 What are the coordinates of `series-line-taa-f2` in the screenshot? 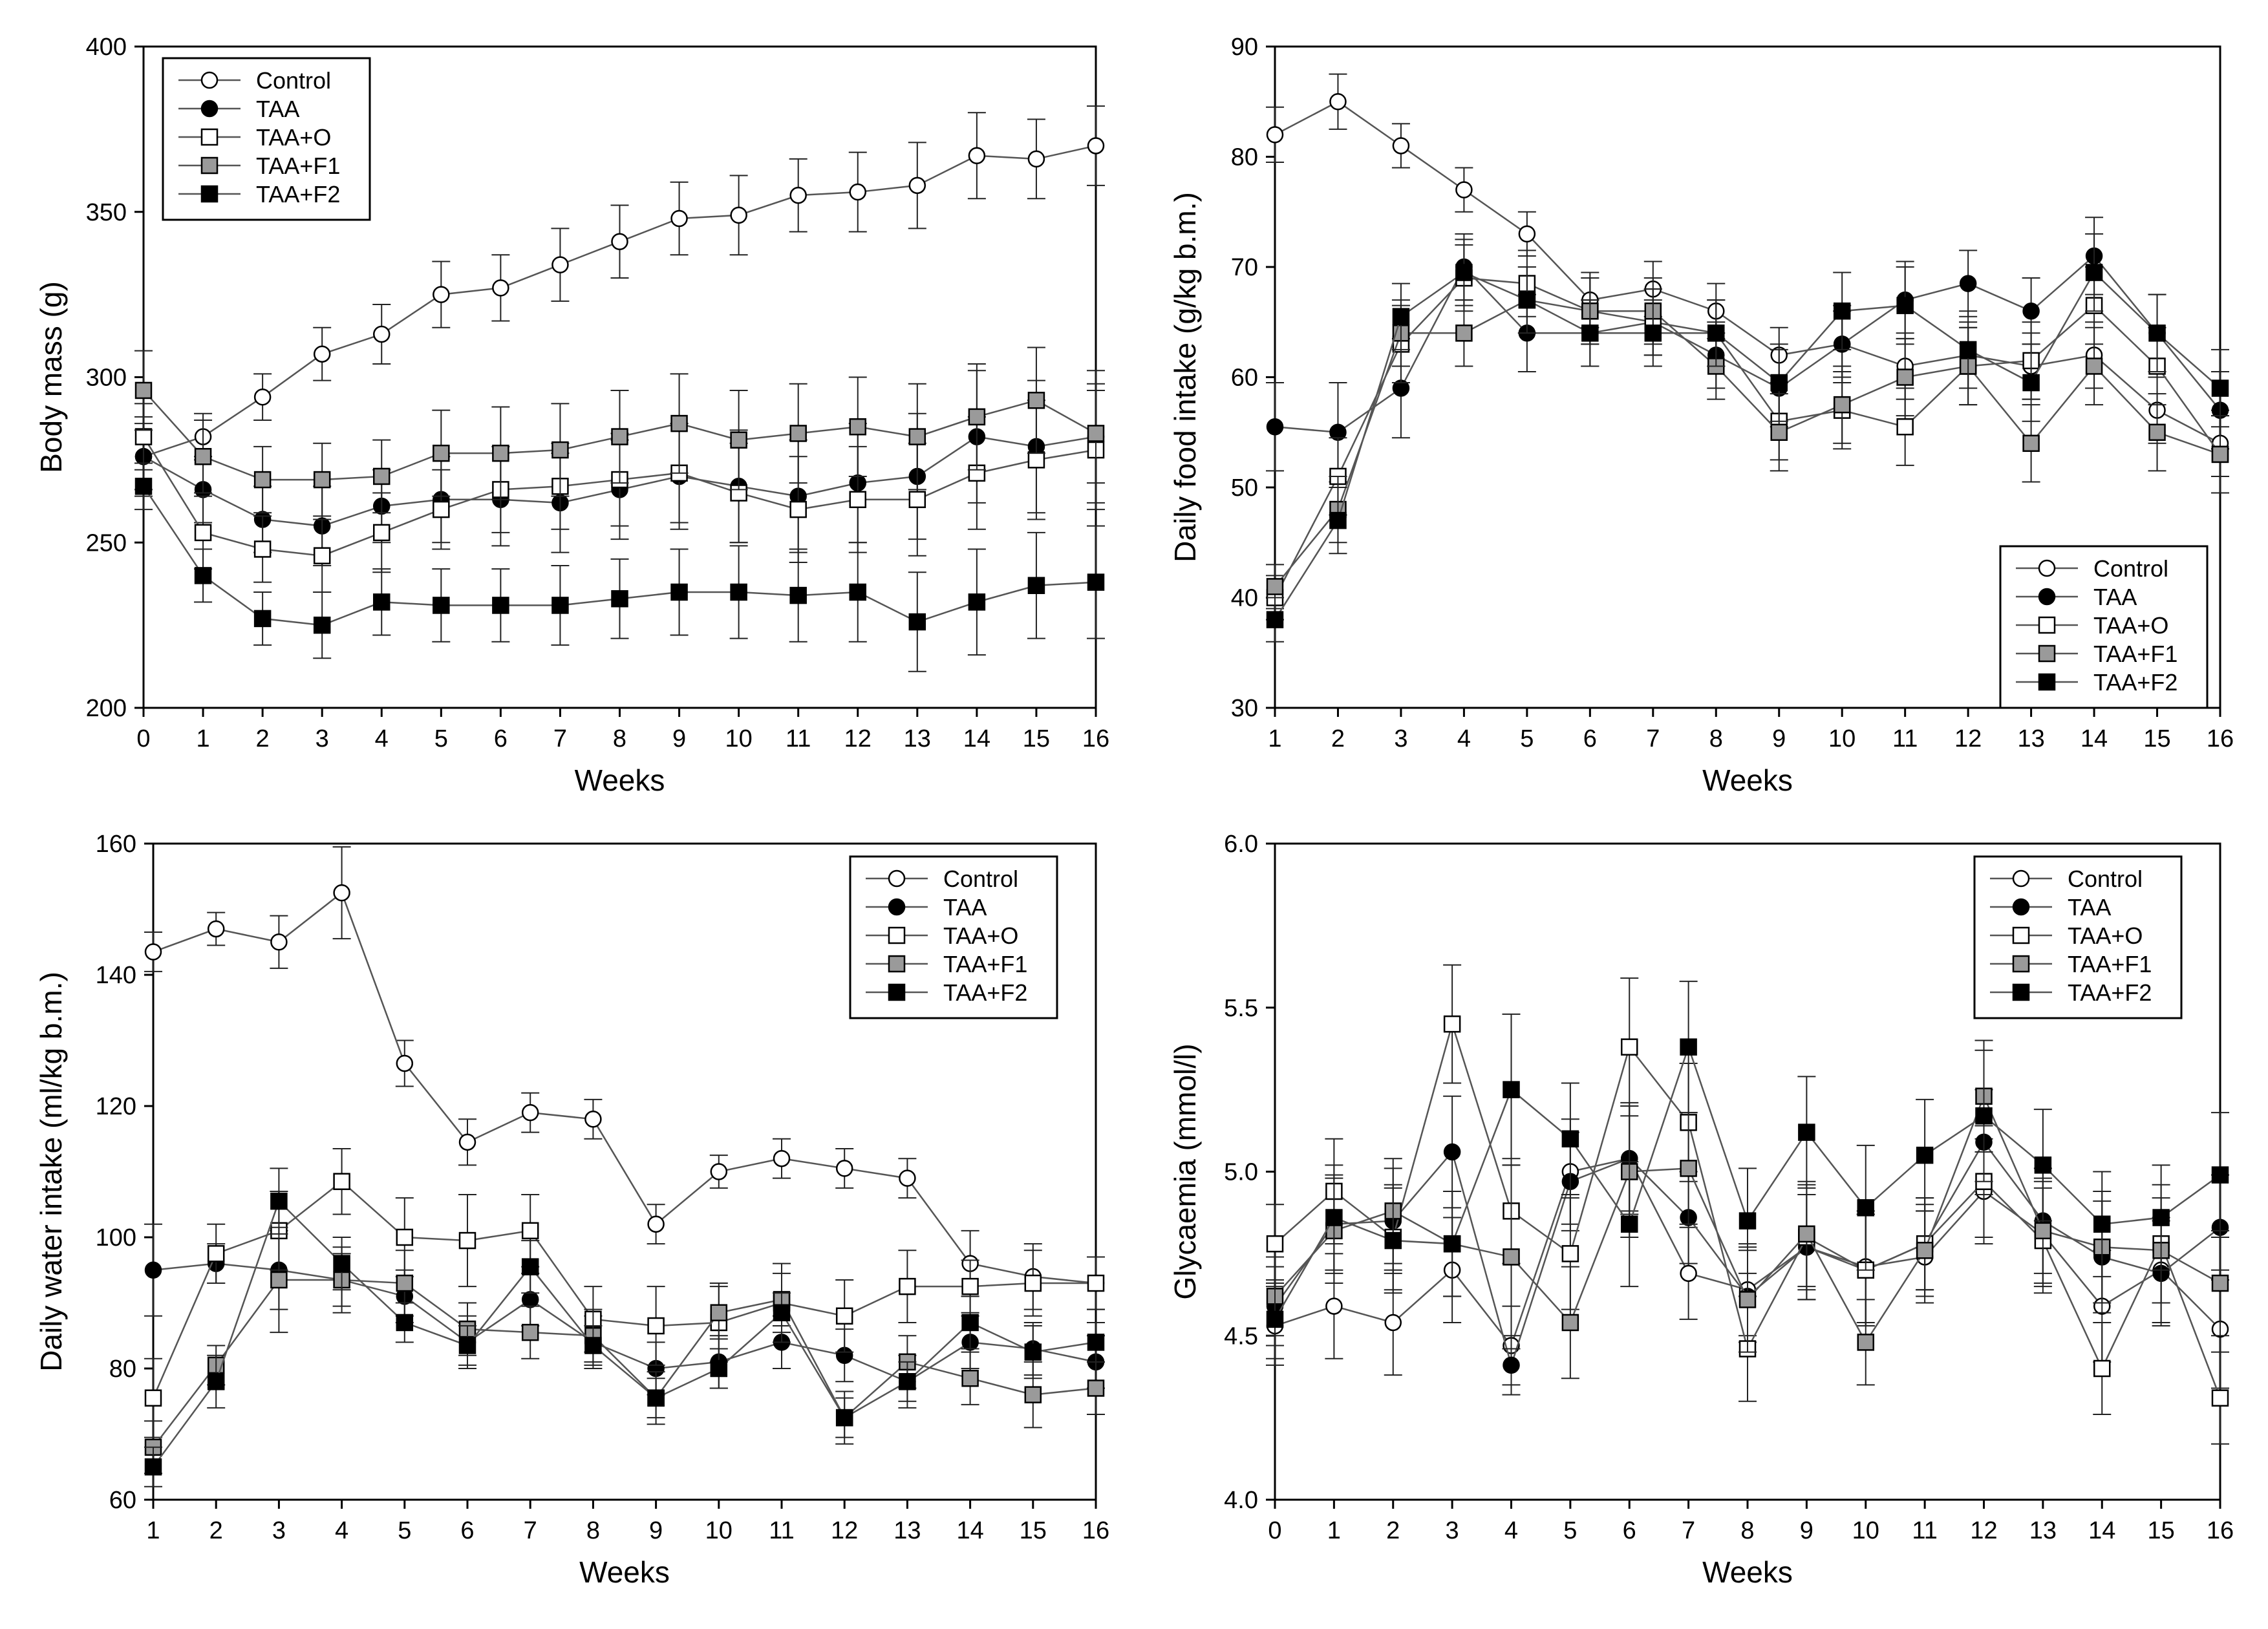 It's located at (624, 1333).